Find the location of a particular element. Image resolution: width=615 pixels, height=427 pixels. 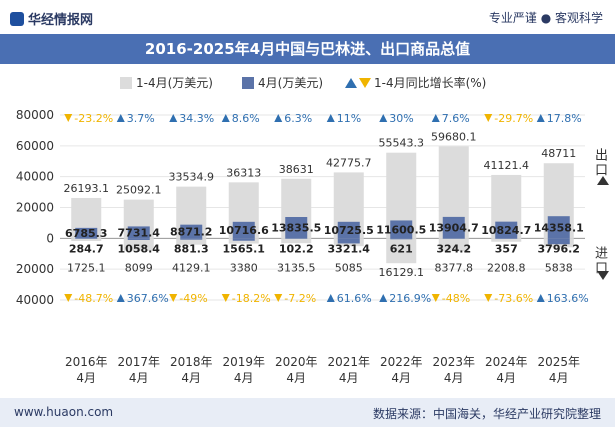

label-import-growth: -49% is located at coordinates (193, 298).